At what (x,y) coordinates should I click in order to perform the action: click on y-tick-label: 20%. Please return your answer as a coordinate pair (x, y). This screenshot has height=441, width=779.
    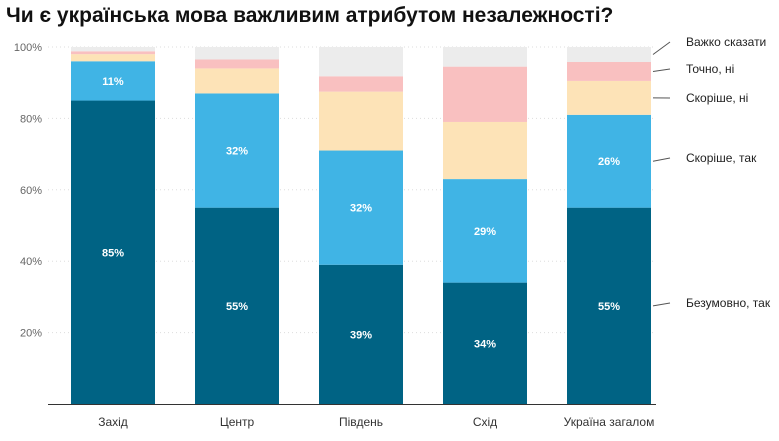
    Looking at the image, I should click on (31, 334).